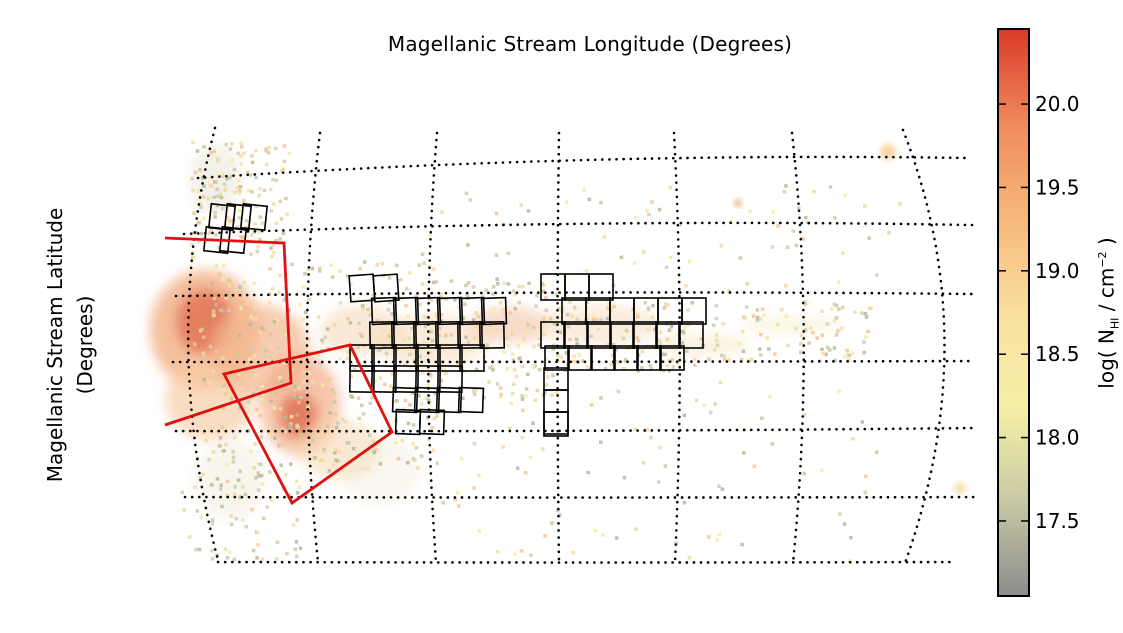 The height and width of the screenshot is (633, 1123). Describe the element at coordinates (1057, 354) in the screenshot. I see `colorbar-tick-label: 18.5` at that location.